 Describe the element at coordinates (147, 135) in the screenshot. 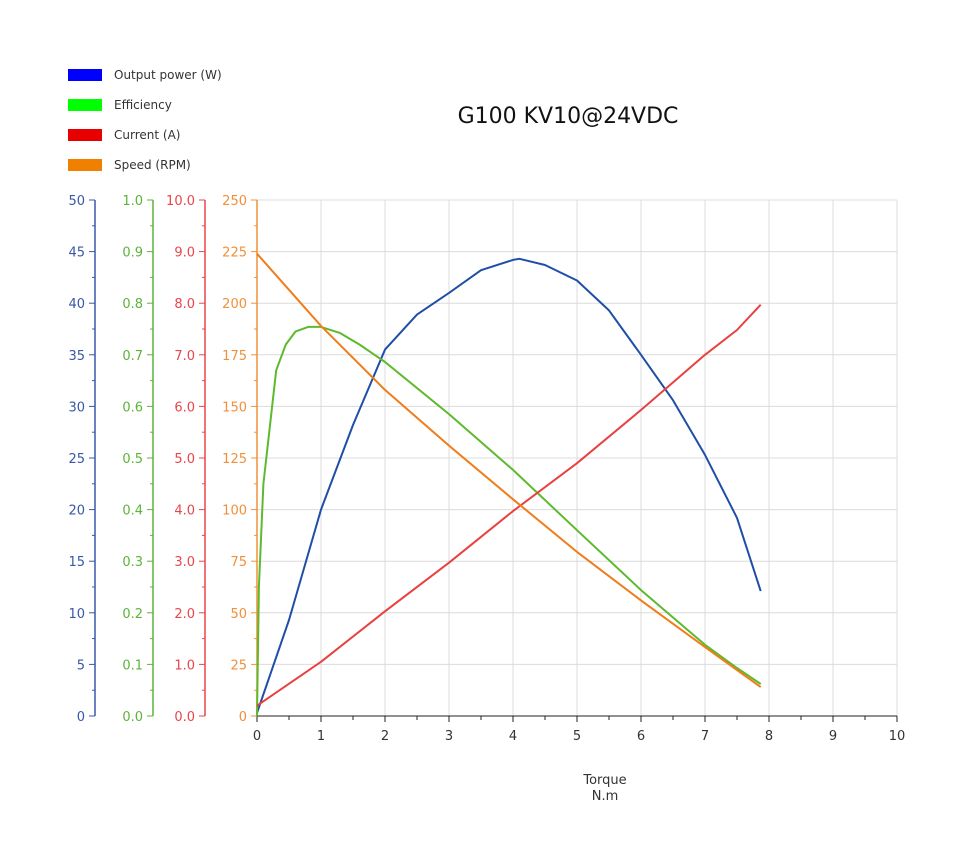

I see `legend-label: Current (A)` at that location.